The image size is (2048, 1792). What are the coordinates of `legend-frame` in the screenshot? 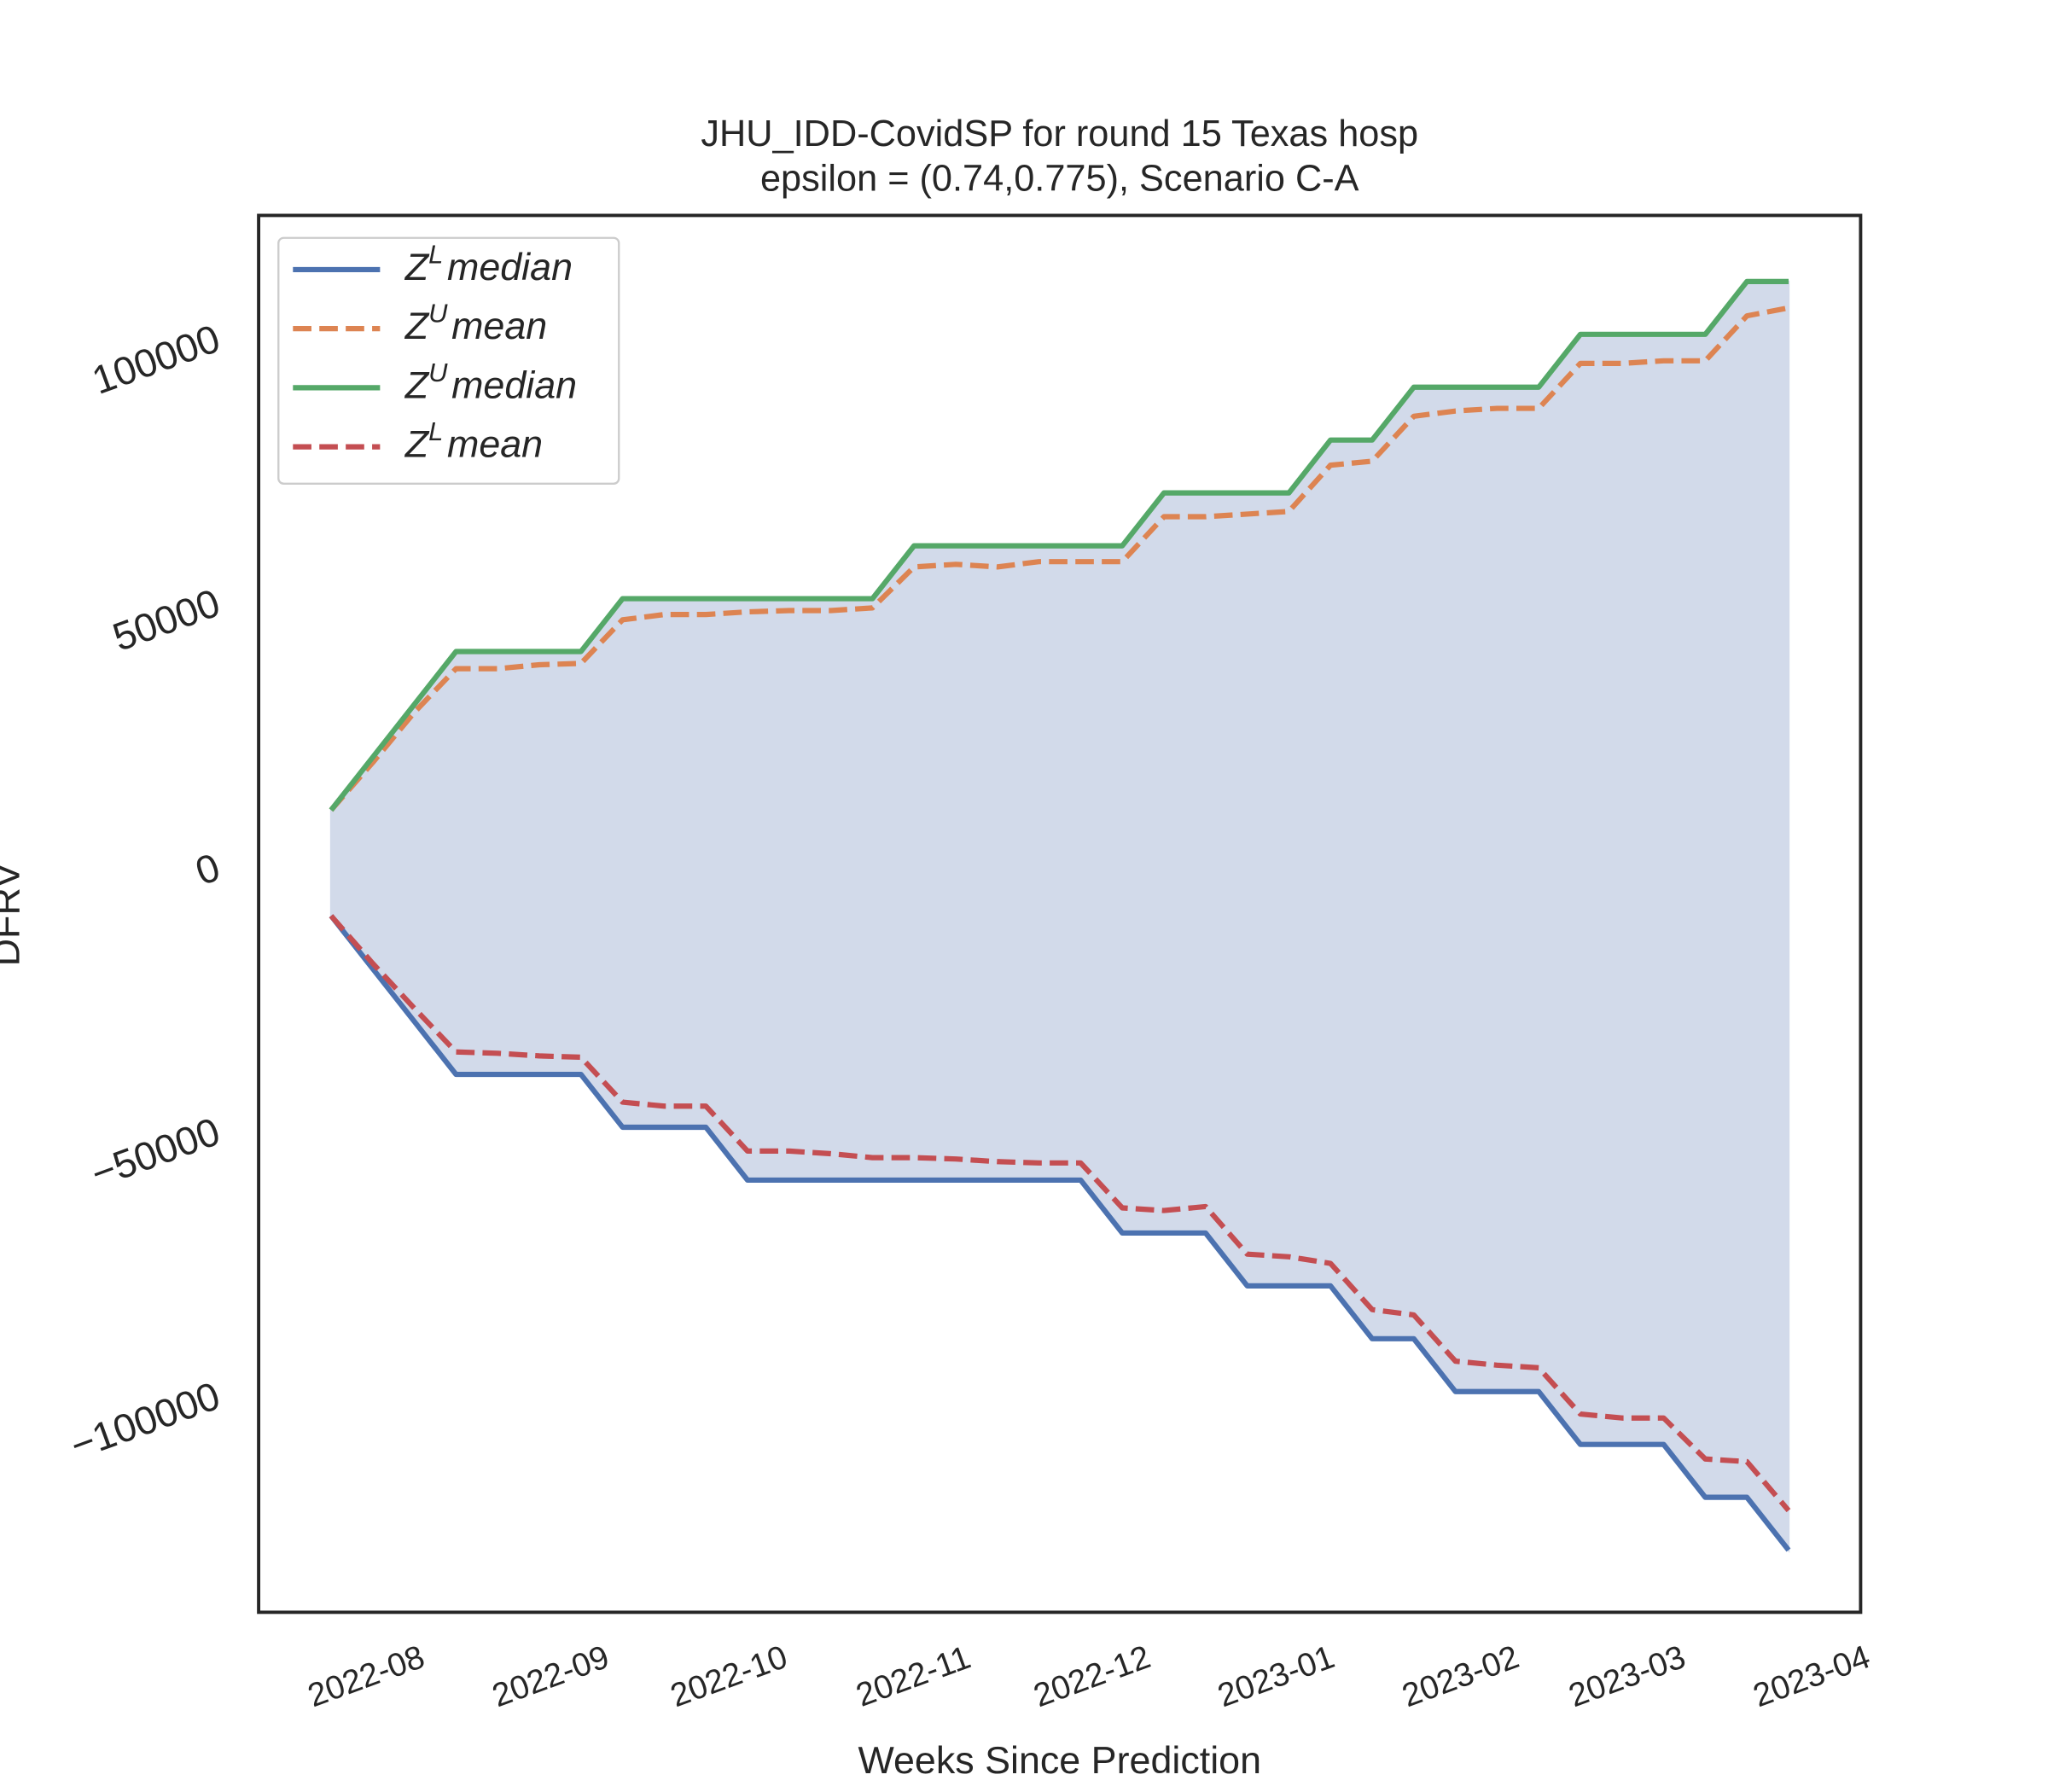 It's located at (449, 360).